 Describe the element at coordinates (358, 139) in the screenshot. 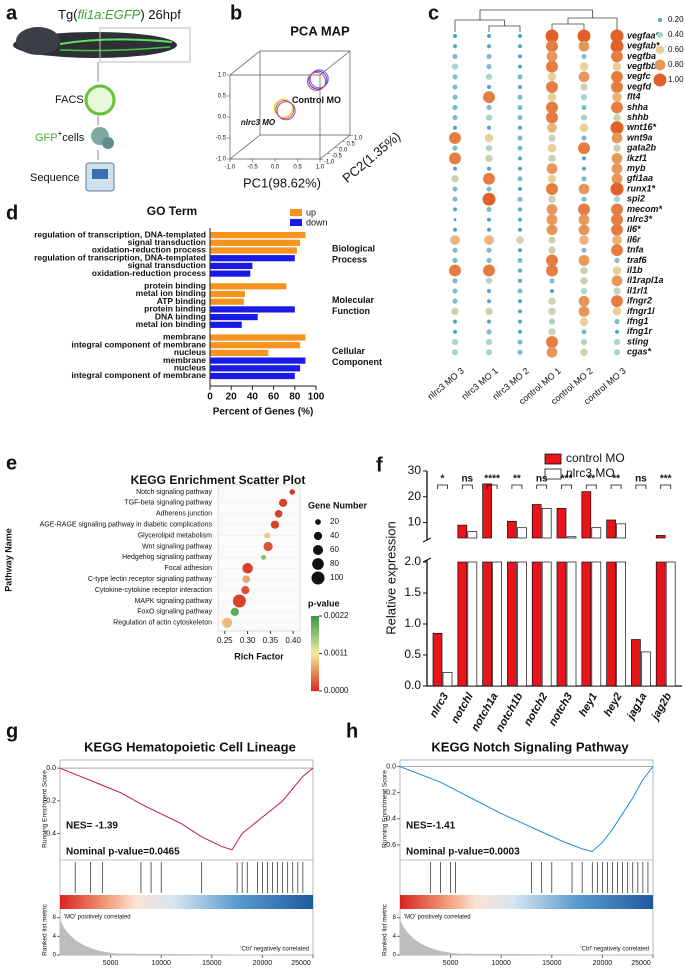

I see `y-tick-label: 1.0` at that location.